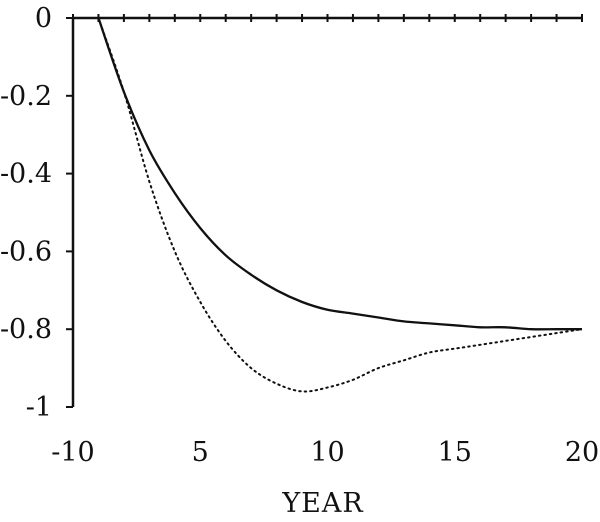 Image resolution: width=600 pixels, height=522 pixels. Describe the element at coordinates (26, 96) in the screenshot. I see `y-tick-label: -0.2` at that location.